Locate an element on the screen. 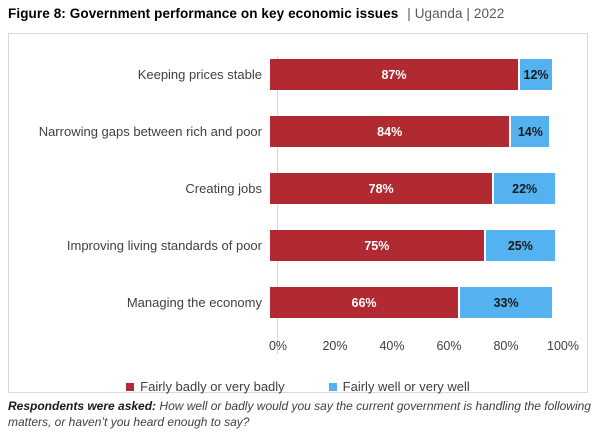  legend-item-badly: Fairly badly or very badly is located at coordinates (205, 386).